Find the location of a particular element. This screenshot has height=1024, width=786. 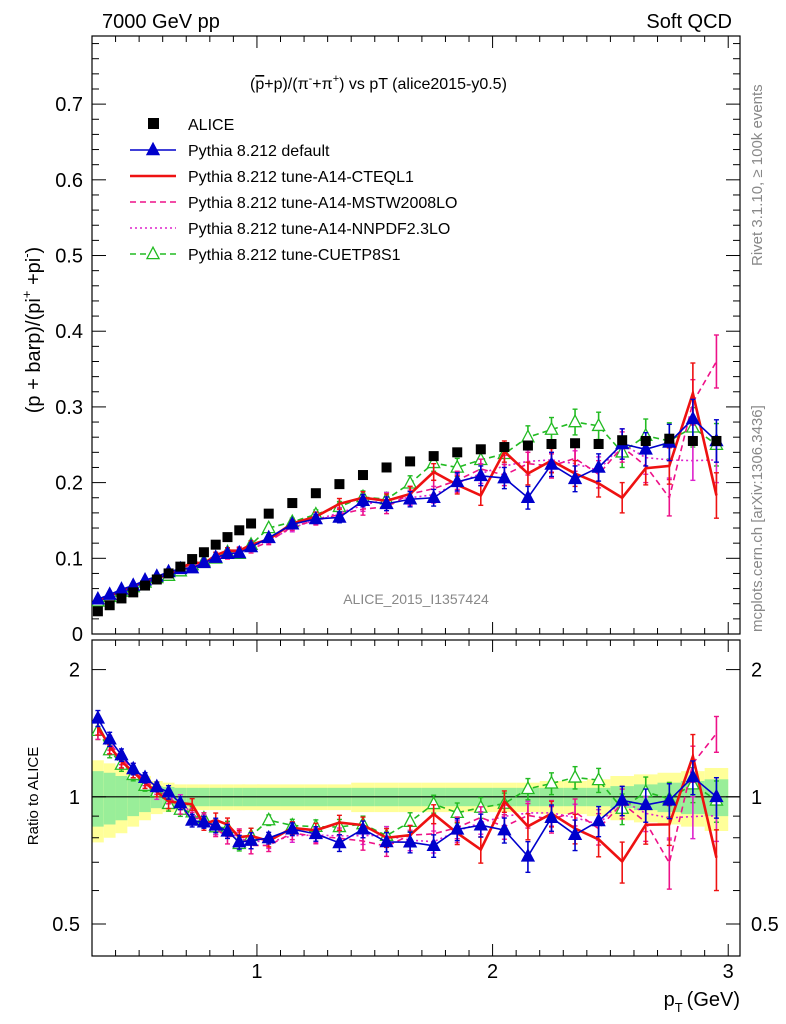

y-tick-label: 0.2 is located at coordinates (69, 484).